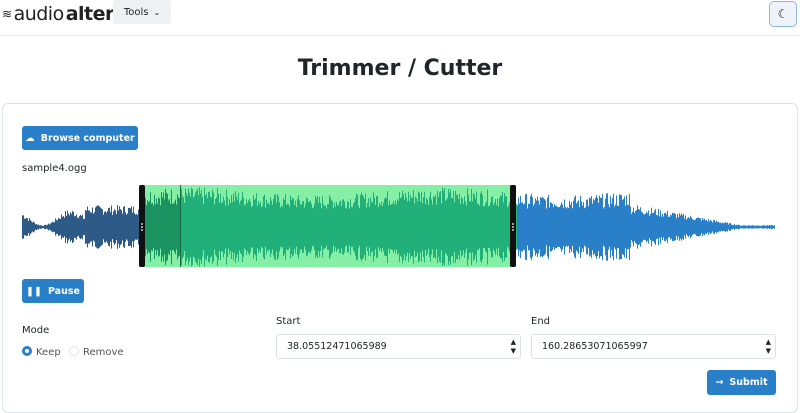 The image size is (800, 413). Describe the element at coordinates (513, 226) in the screenshot. I see `selection-handle-end` at that location.